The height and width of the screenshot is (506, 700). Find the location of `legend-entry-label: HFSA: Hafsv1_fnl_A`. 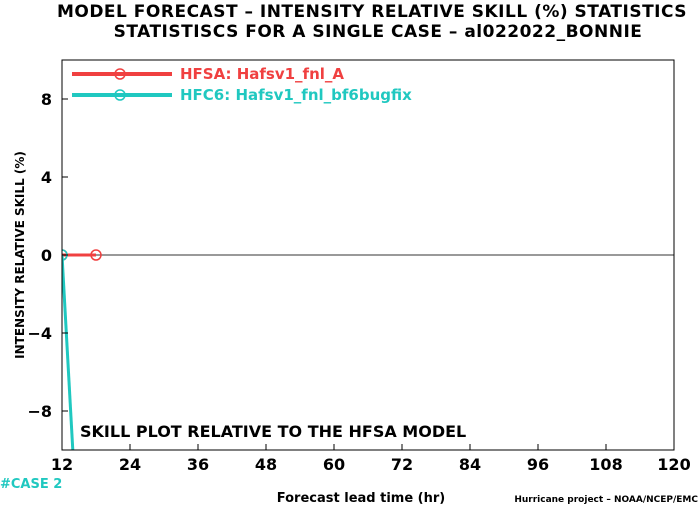

legend-entry-label: HFSA: Hafsv1_fnl_A is located at coordinates (262, 74).